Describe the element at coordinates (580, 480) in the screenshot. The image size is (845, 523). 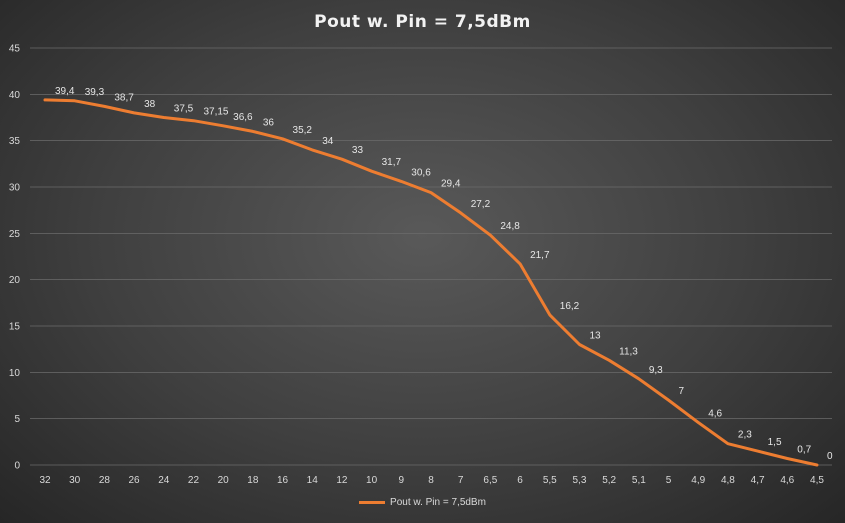
I see `x-tick-label: 5,3` at that location.